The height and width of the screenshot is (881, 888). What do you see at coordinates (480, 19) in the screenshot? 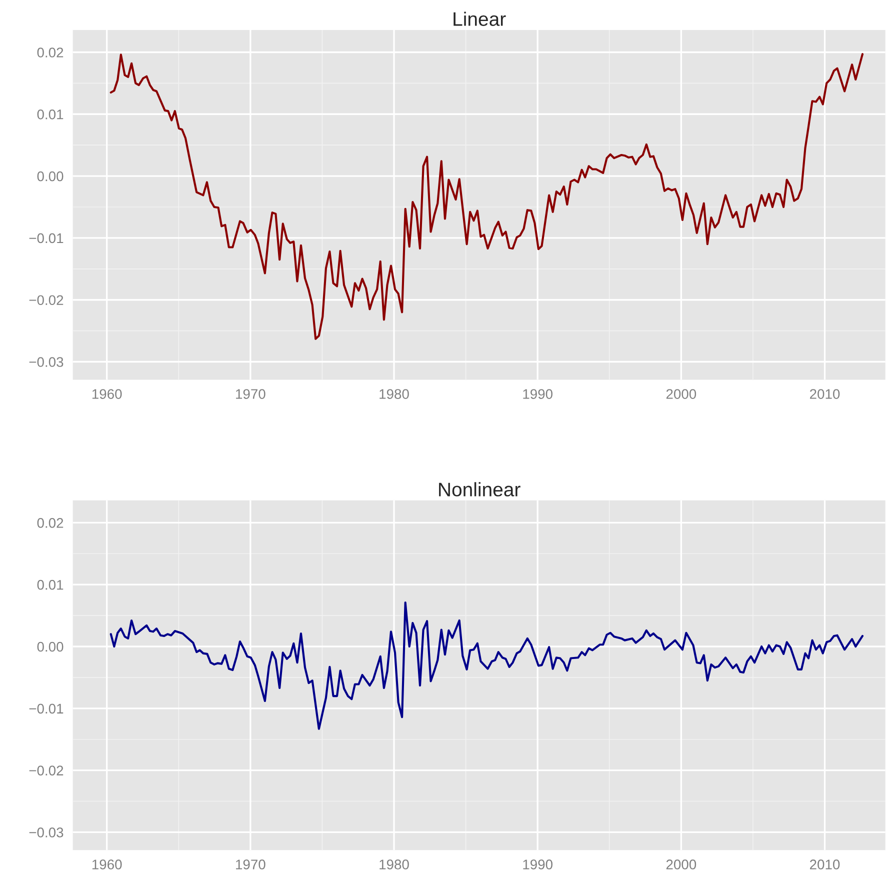
I see `chart-title: Linear` at bounding box center [480, 19].